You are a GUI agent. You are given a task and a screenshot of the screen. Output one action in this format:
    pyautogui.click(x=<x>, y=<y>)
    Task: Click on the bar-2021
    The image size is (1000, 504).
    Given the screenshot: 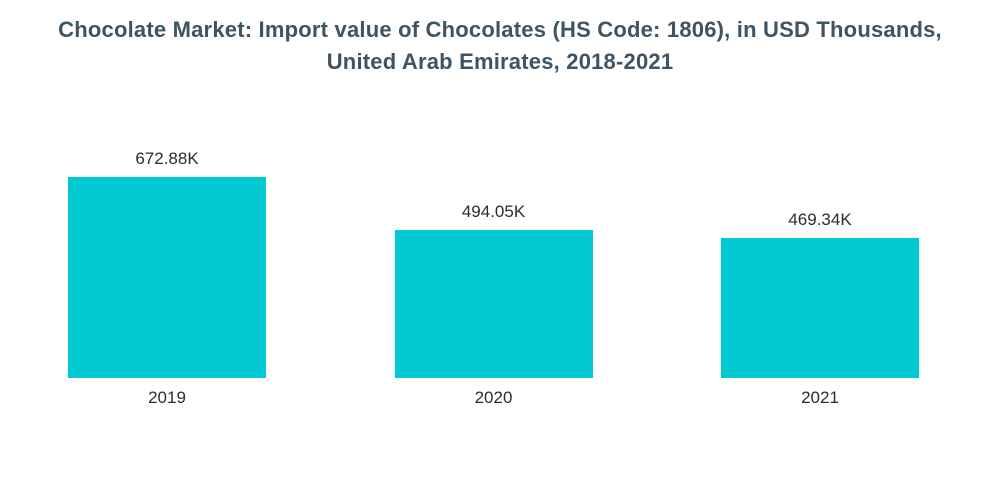 What is the action you would take?
    pyautogui.click(x=820, y=308)
    